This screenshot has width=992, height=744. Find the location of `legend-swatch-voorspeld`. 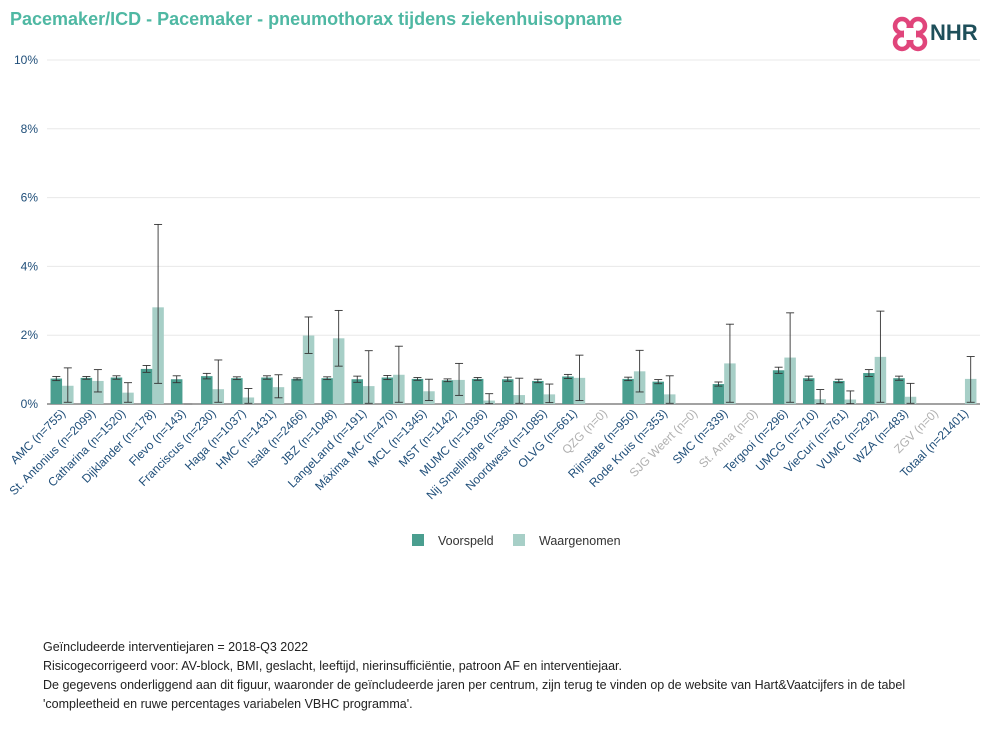

legend-swatch-voorspeld is located at coordinates (418, 540).